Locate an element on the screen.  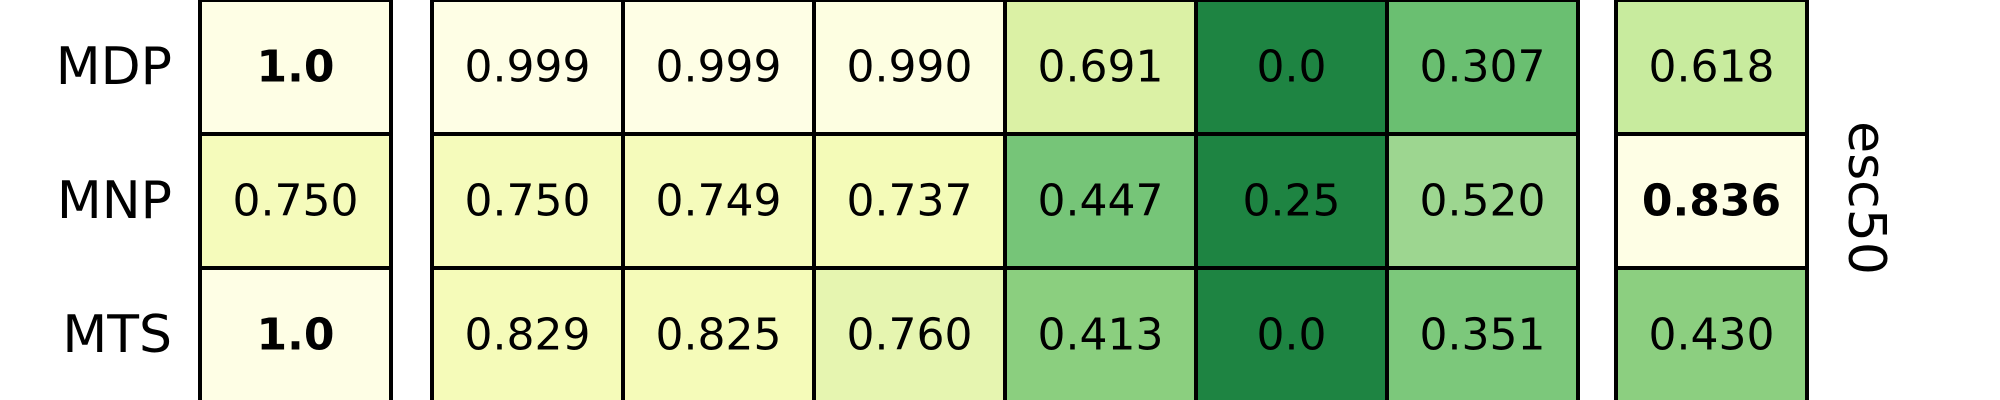
heatmap-value-g0-r1-c0: 0.750 is located at coordinates (296, 201).